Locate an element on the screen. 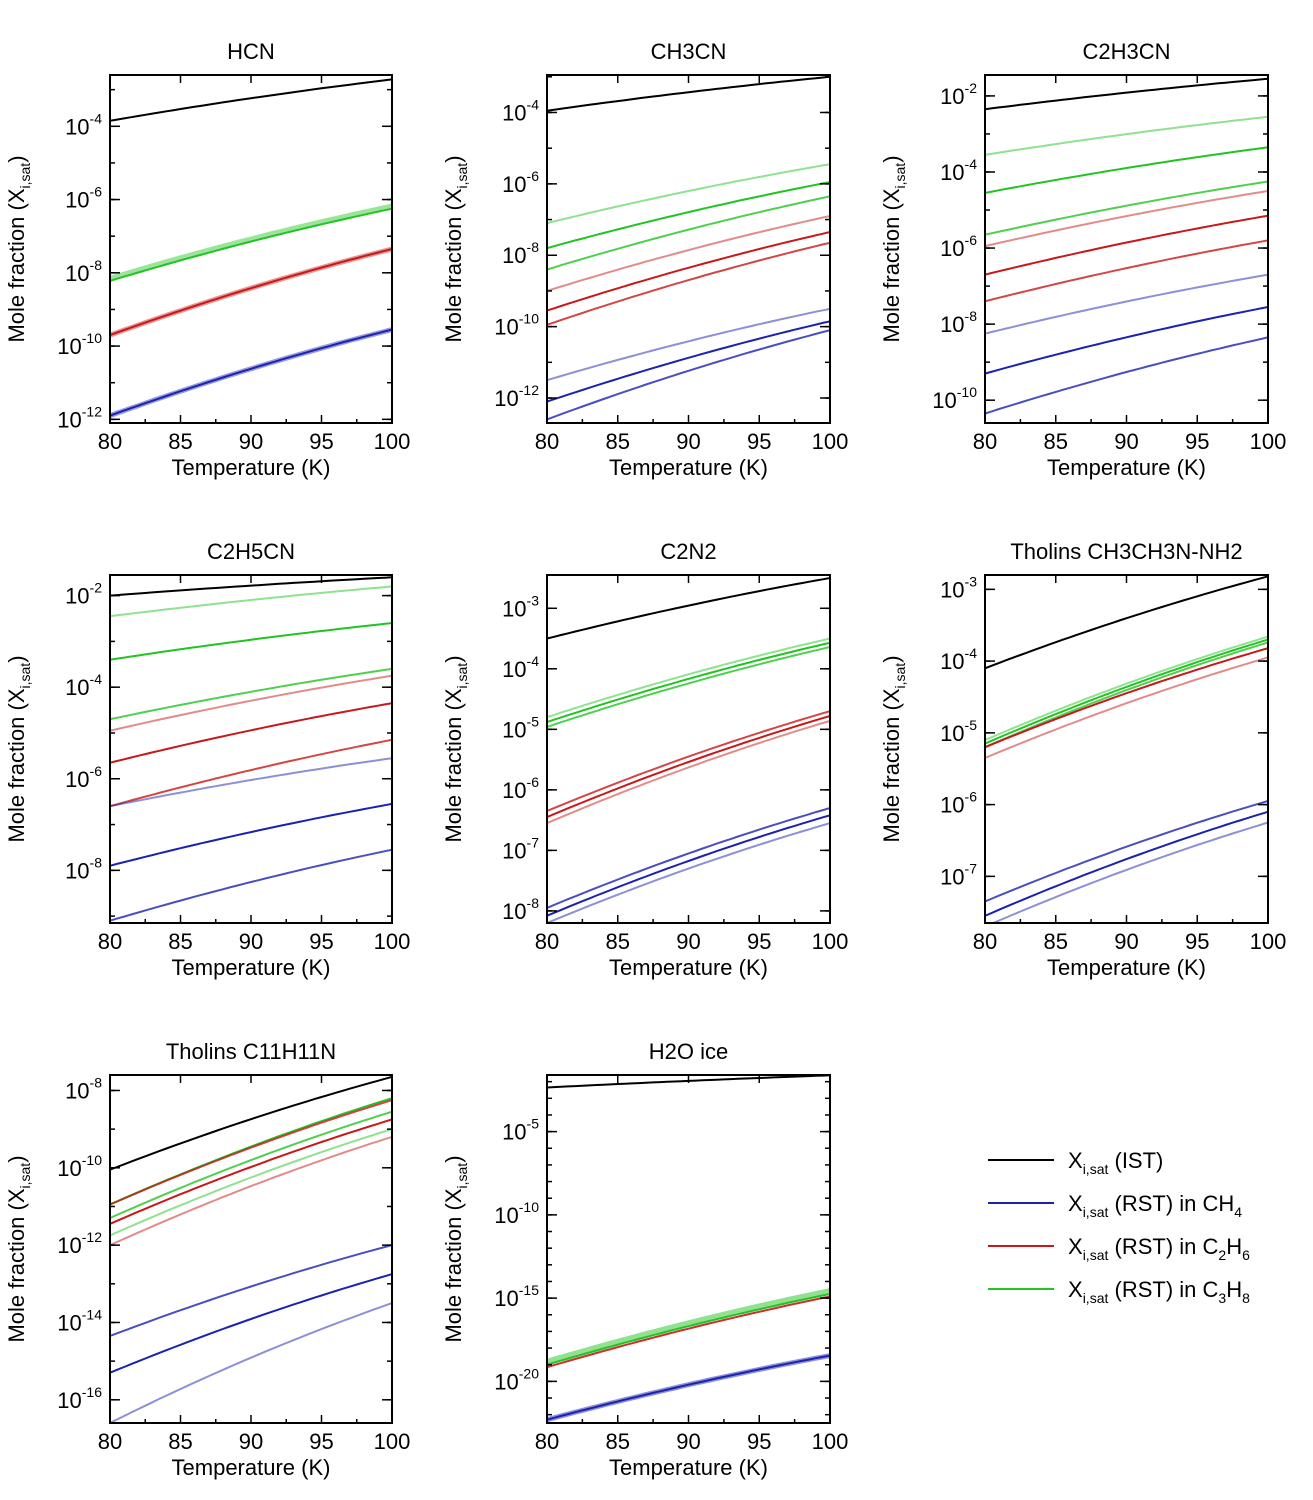 Image resolution: width=1313 pixels, height=1500 pixels. panel-title: H2O ice is located at coordinates (688, 1051).